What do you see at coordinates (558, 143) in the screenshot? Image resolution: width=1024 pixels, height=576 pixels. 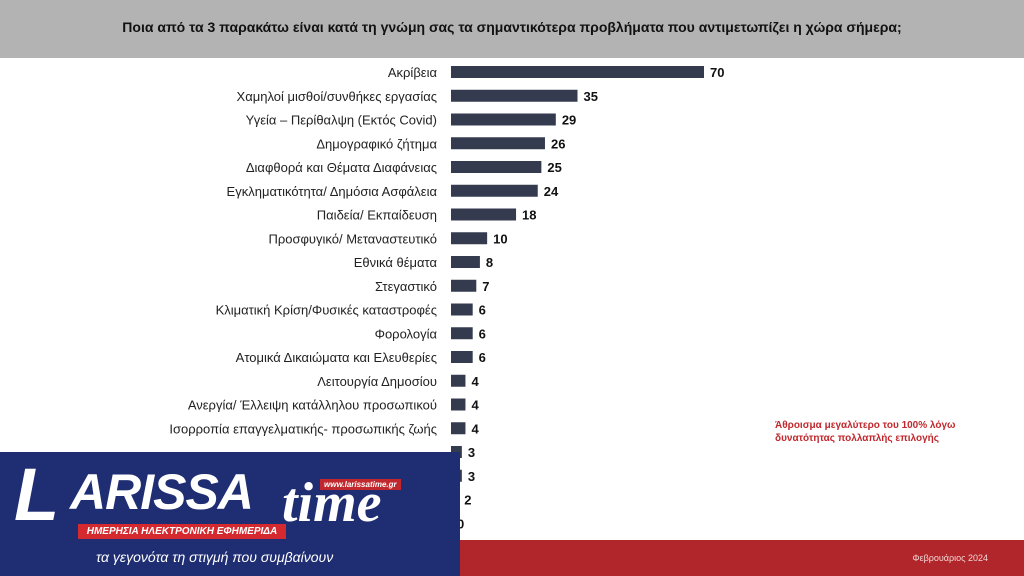 I see `value-label: 26` at bounding box center [558, 143].